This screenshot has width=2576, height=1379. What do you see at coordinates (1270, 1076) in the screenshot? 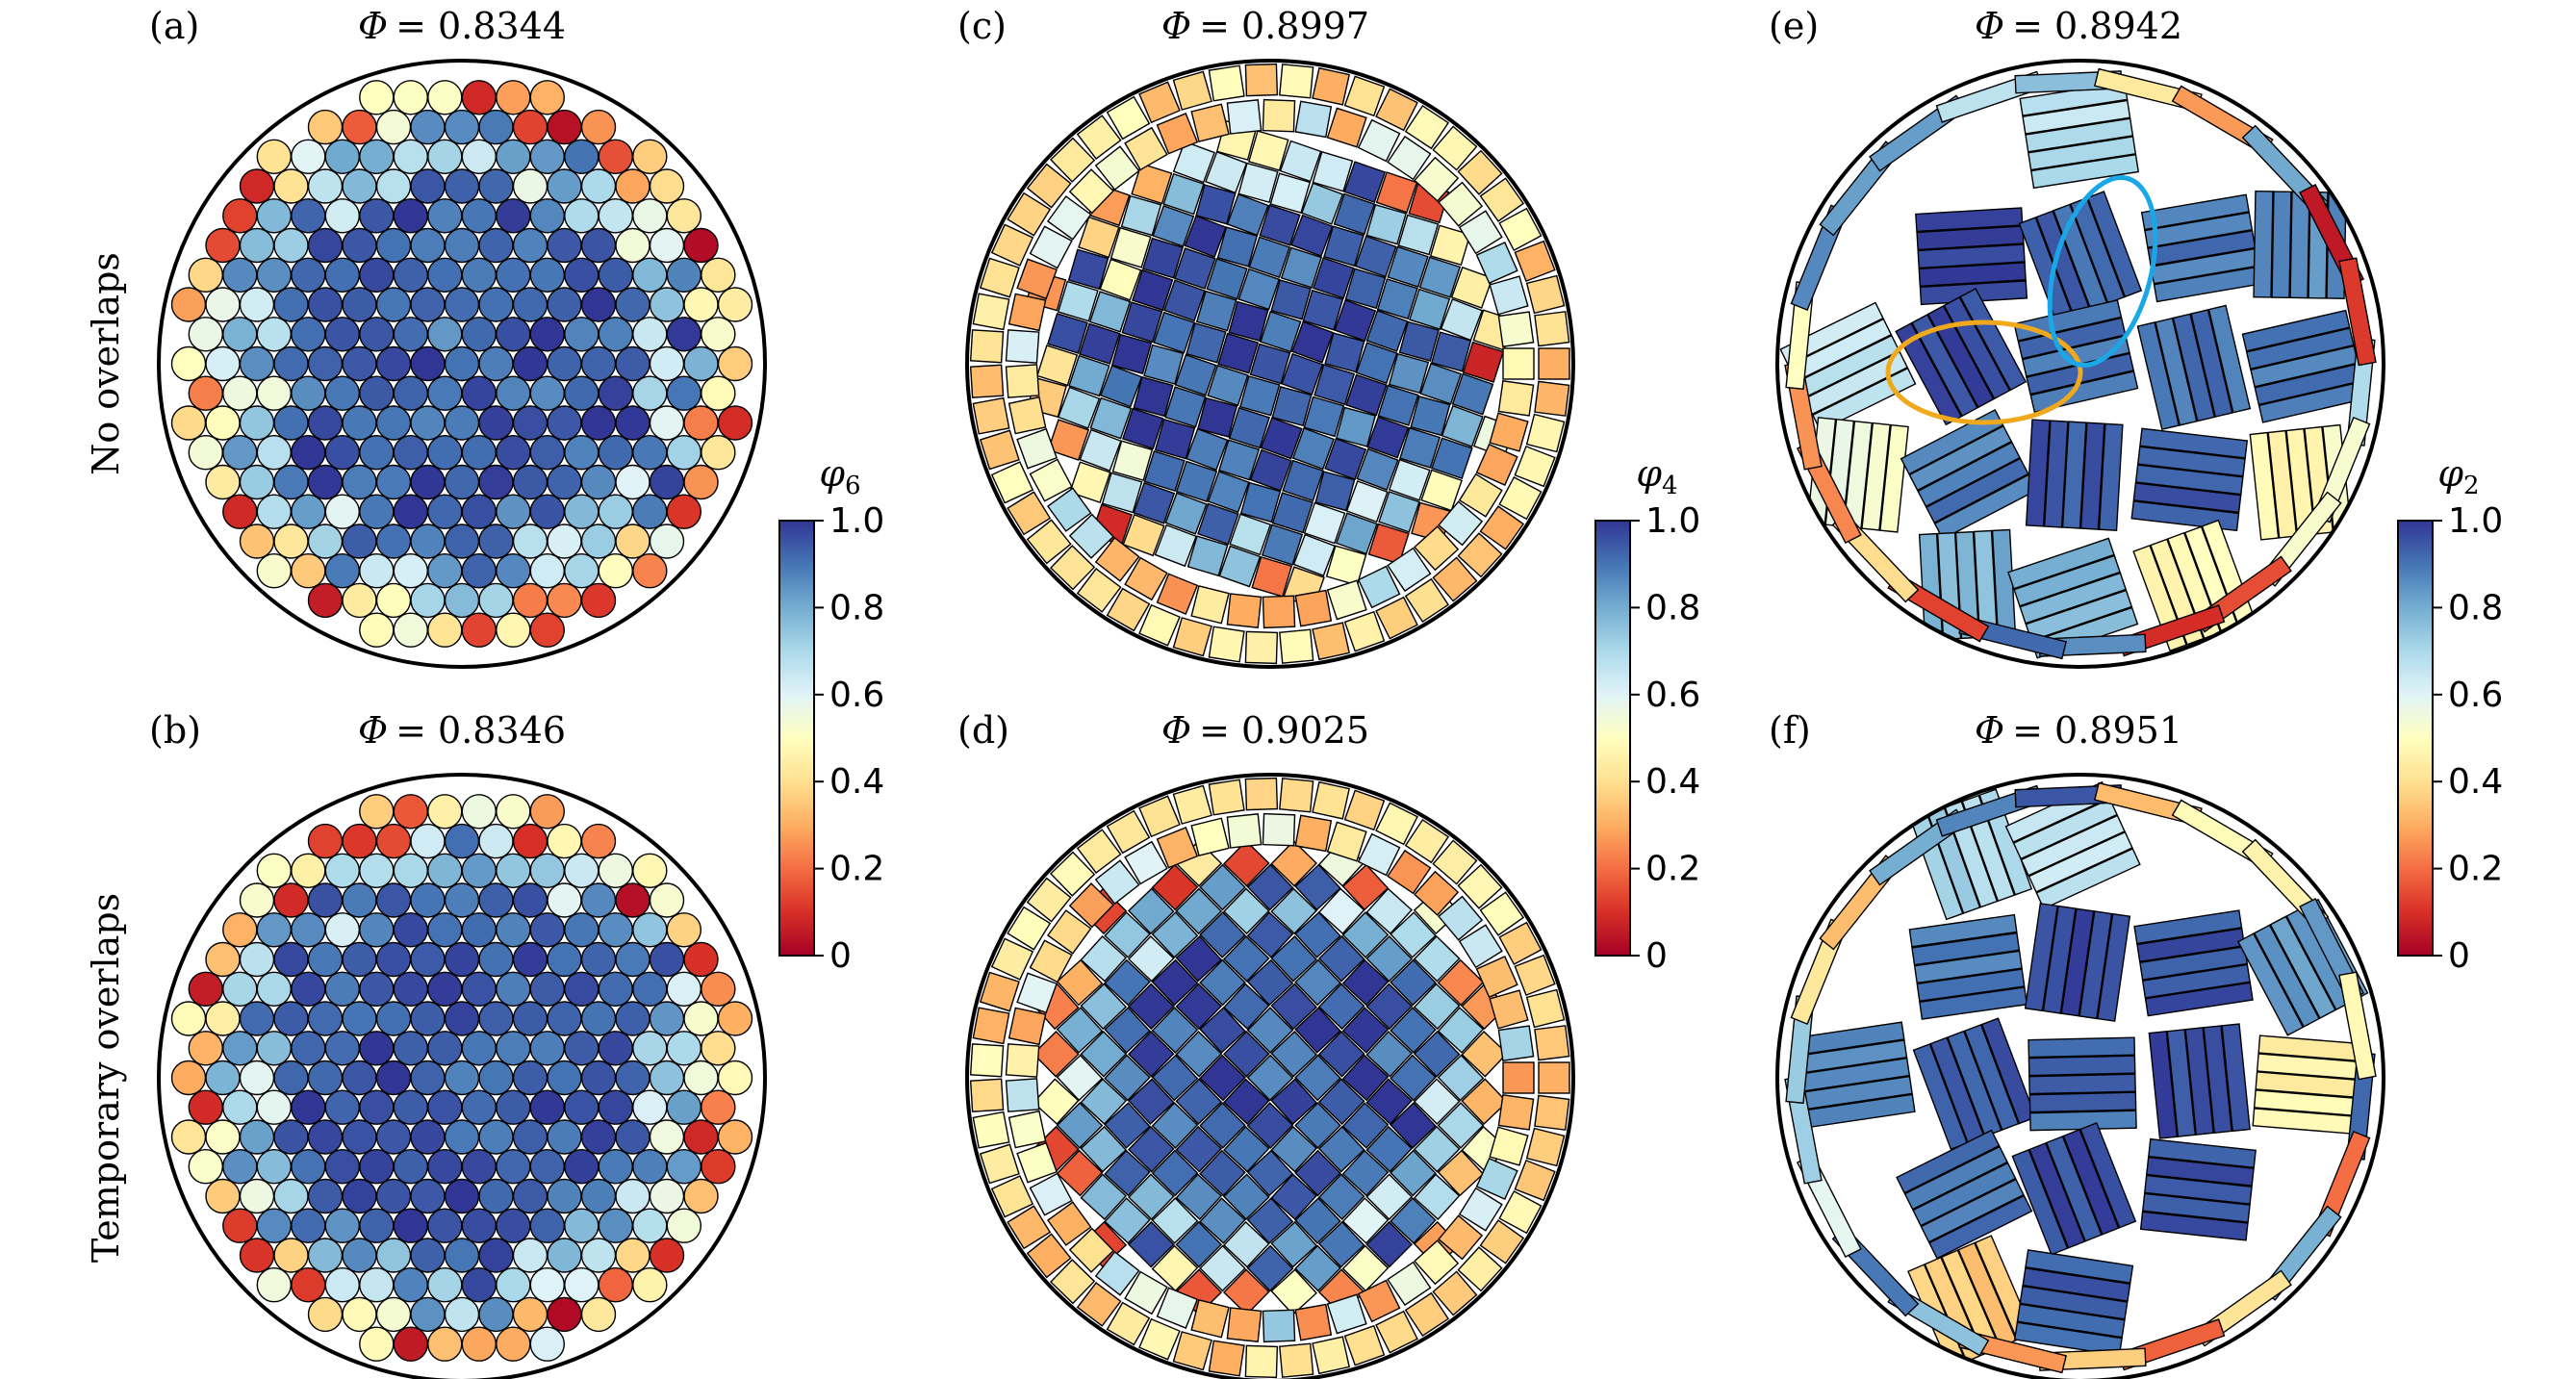
I see `container-wall` at bounding box center [1270, 1076].